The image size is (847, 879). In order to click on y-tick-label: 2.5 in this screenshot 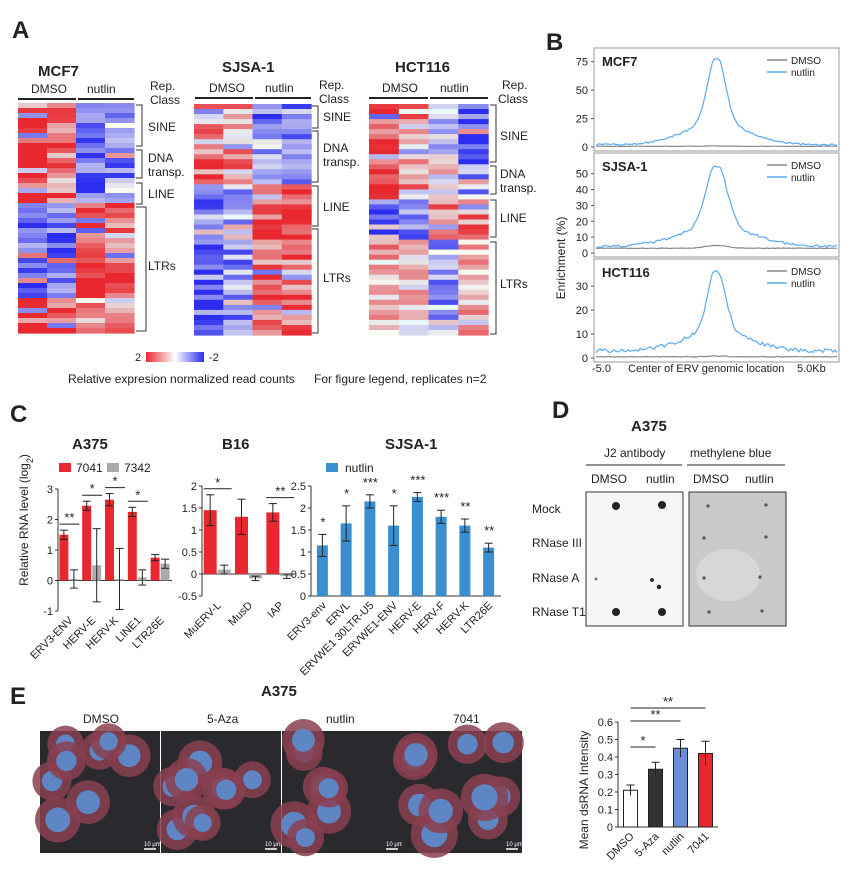, I will do `click(298, 487)`.